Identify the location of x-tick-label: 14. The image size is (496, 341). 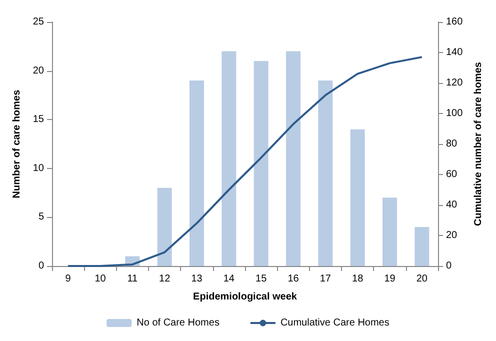
(229, 279).